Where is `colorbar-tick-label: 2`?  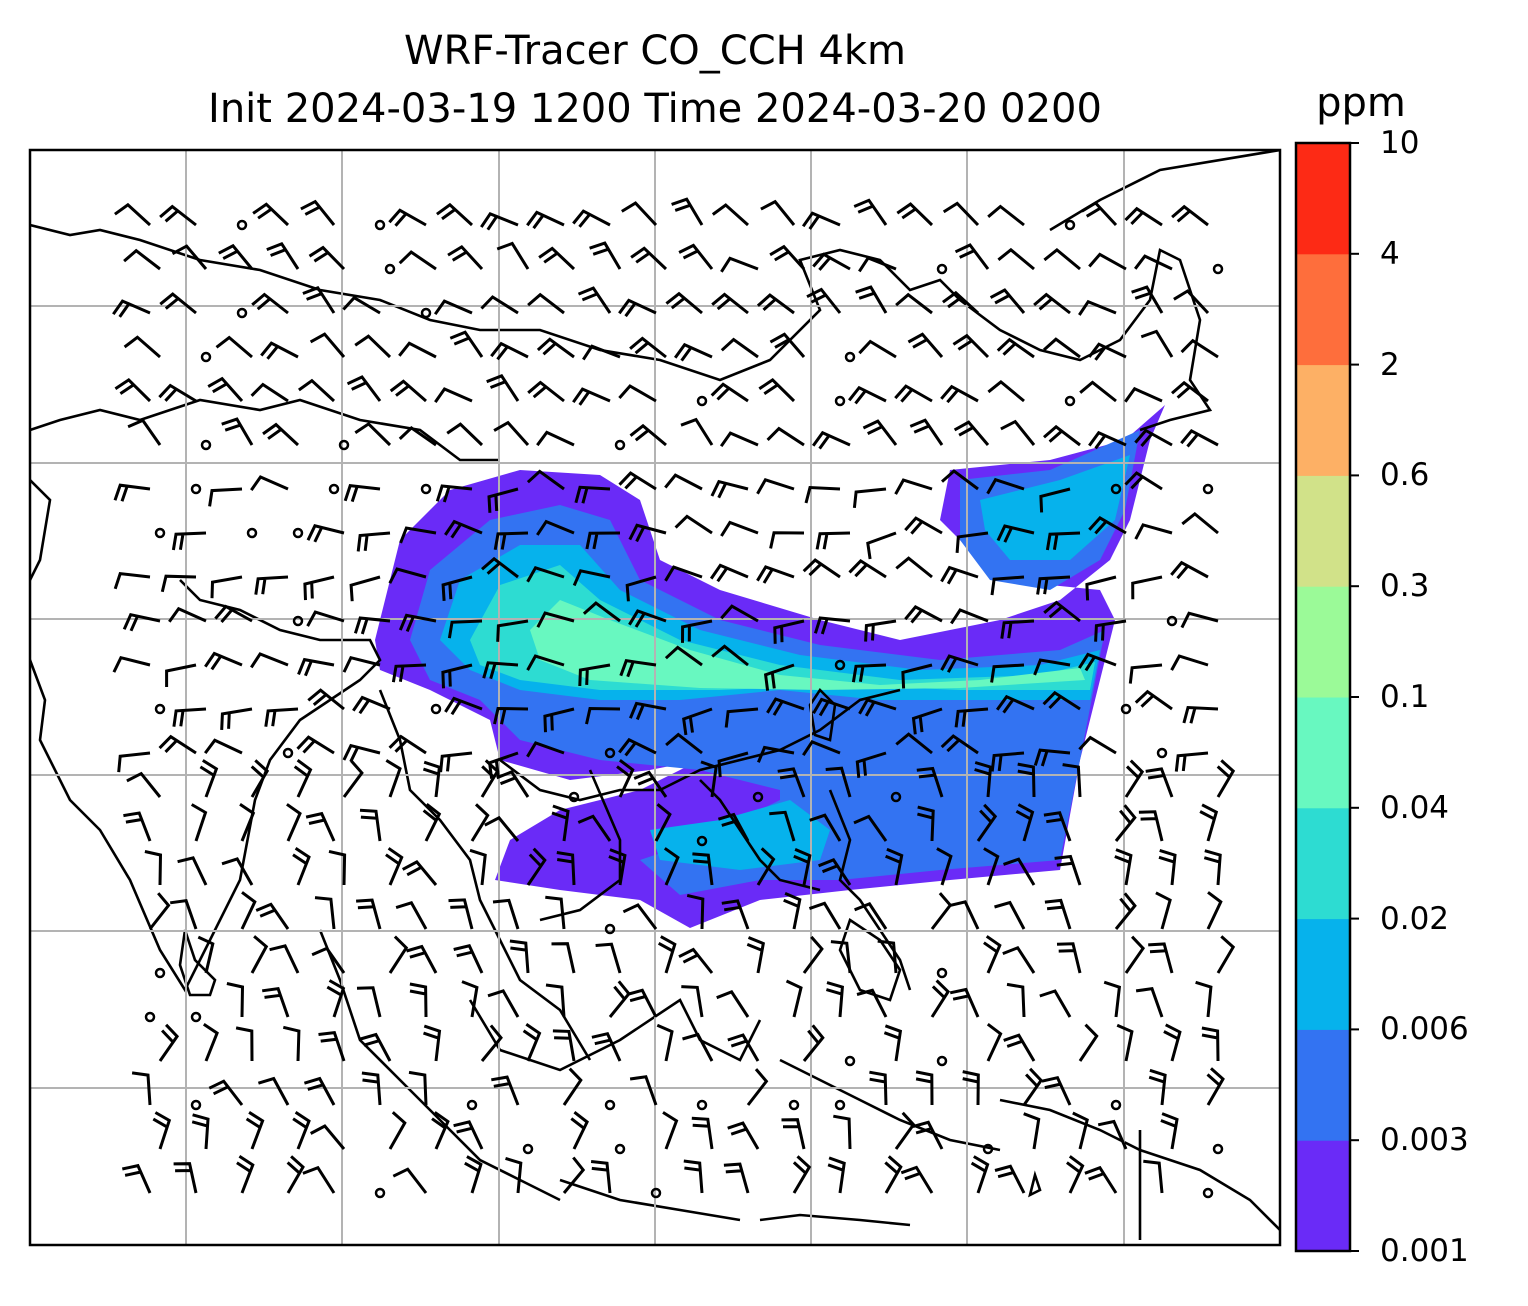 colorbar-tick-label: 2 is located at coordinates (1390, 364).